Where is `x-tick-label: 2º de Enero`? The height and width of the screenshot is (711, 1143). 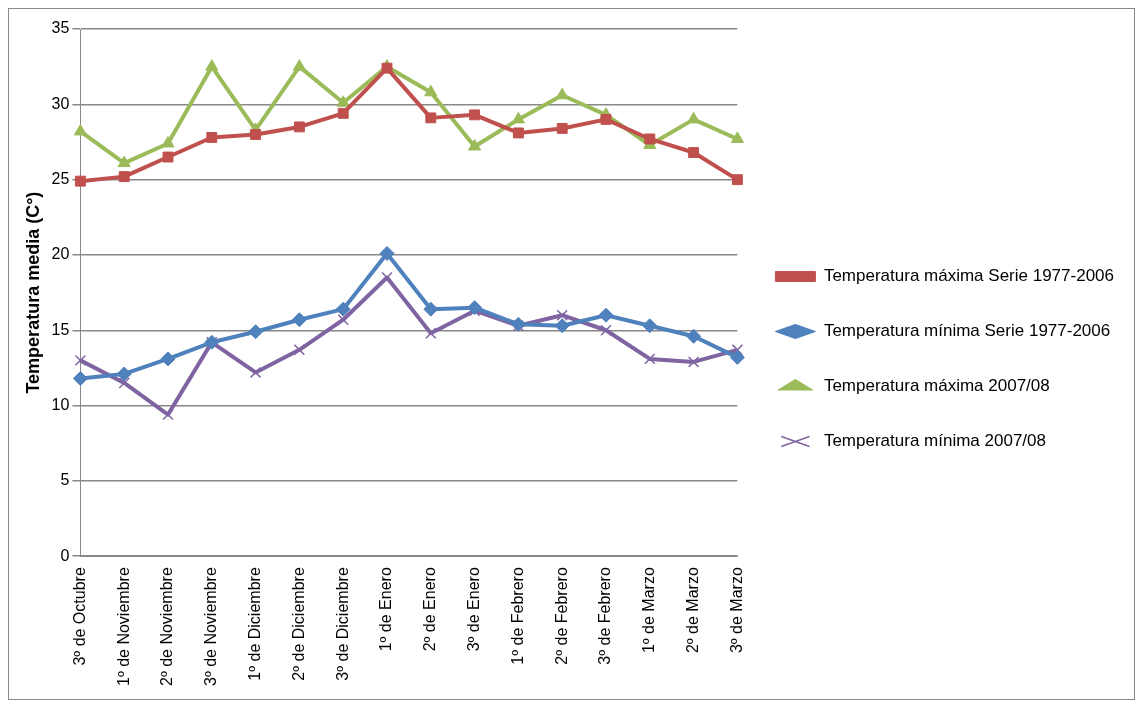 x-tick-label: 2º de Enero is located at coordinates (430, 609).